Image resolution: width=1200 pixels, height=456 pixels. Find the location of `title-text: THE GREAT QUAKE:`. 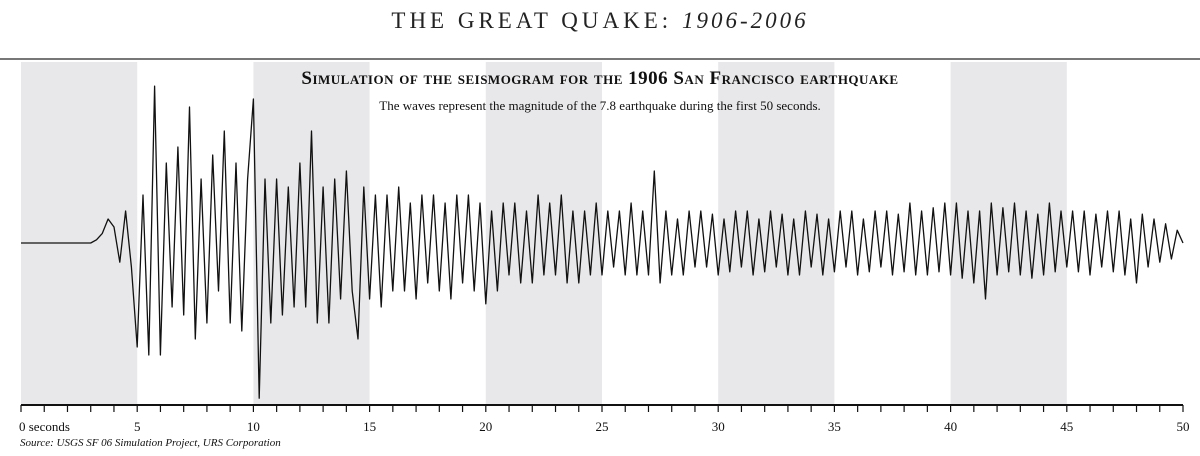

title-text: THE GREAT QUAKE: is located at coordinates (536, 20).